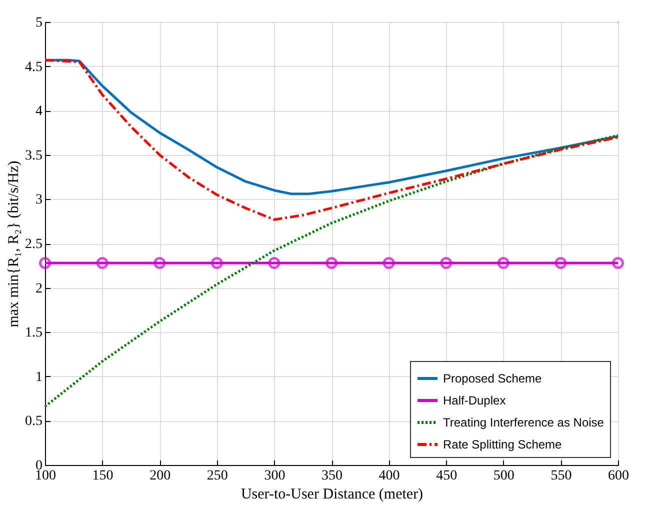 The width and height of the screenshot is (649, 521). Describe the element at coordinates (389, 476) in the screenshot. I see `x-tick-label: 400` at that location.